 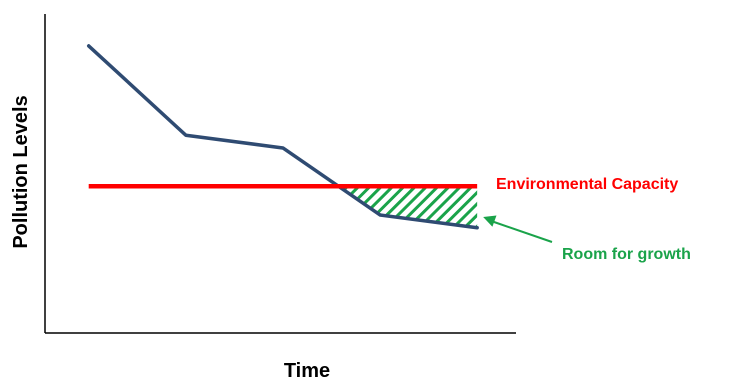 I want to click on x-axis-title: Time, so click(x=307, y=369).